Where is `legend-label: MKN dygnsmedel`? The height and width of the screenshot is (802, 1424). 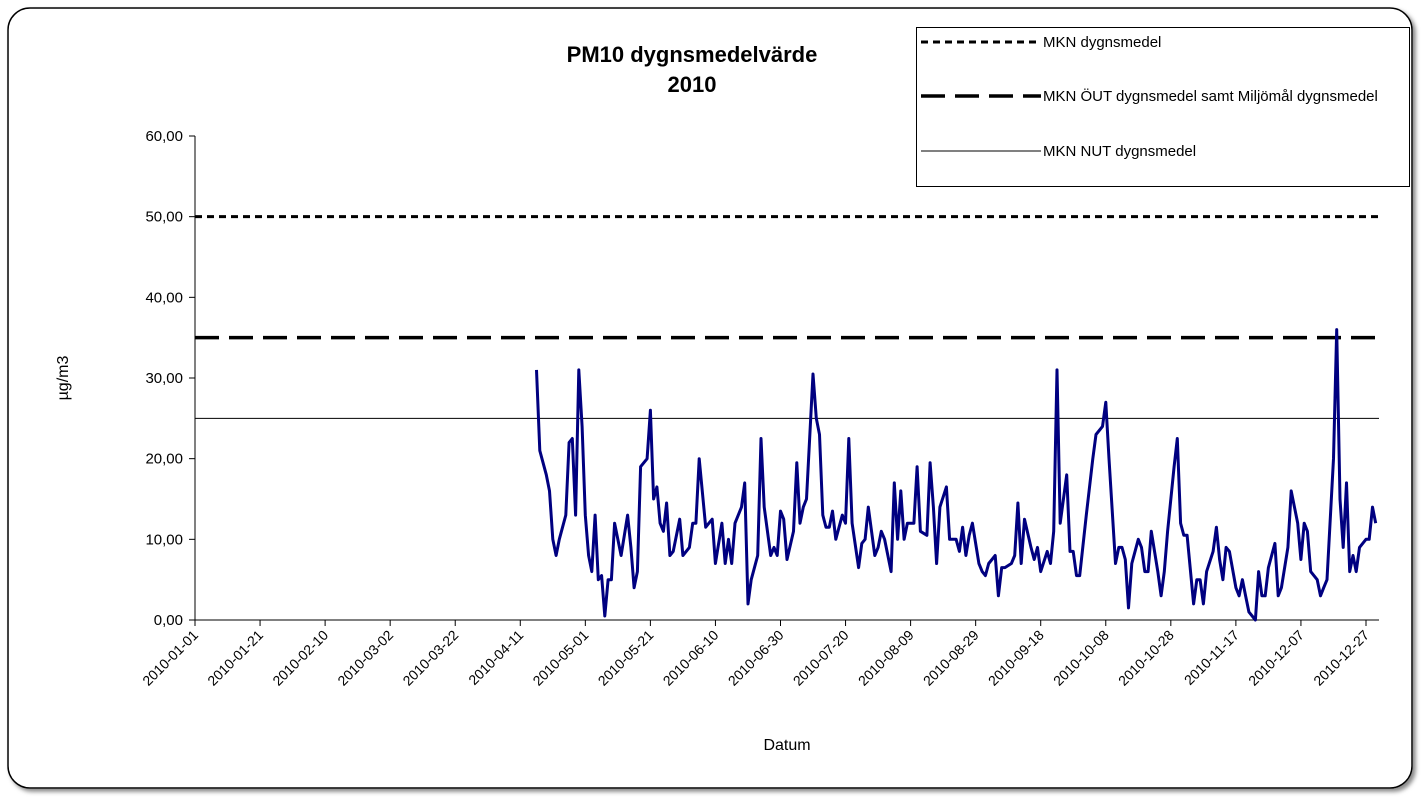
legend-label: MKN dygnsmedel is located at coordinates (1102, 42).